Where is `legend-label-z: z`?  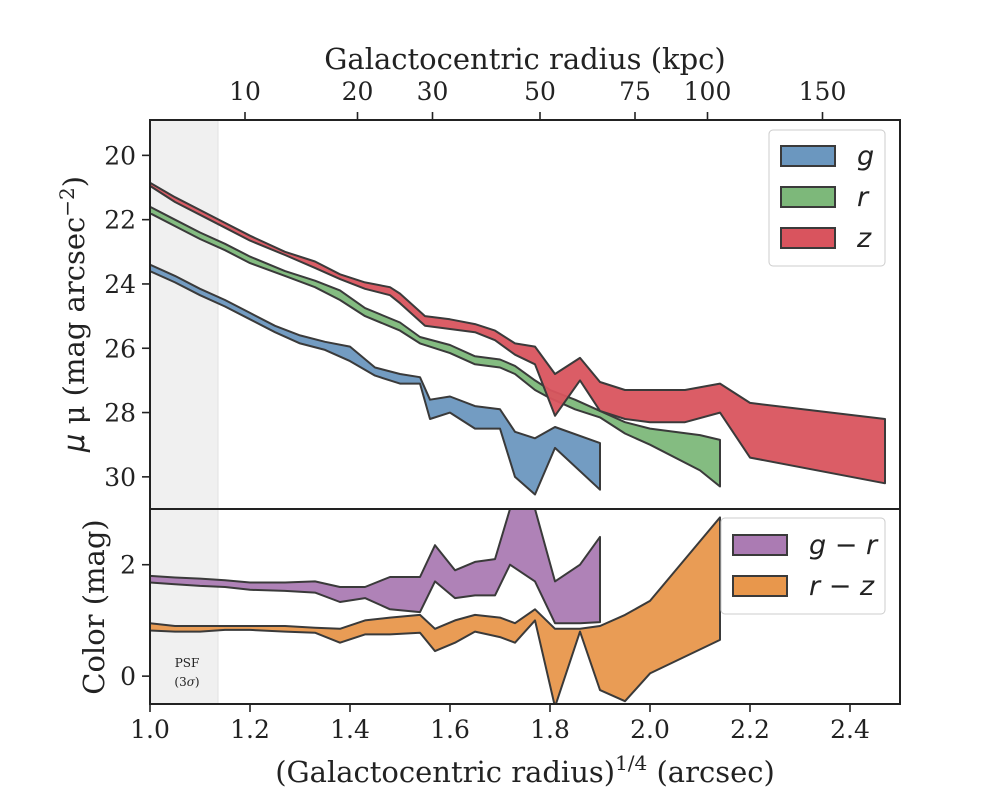
legend-label-z: z is located at coordinates (864, 238).